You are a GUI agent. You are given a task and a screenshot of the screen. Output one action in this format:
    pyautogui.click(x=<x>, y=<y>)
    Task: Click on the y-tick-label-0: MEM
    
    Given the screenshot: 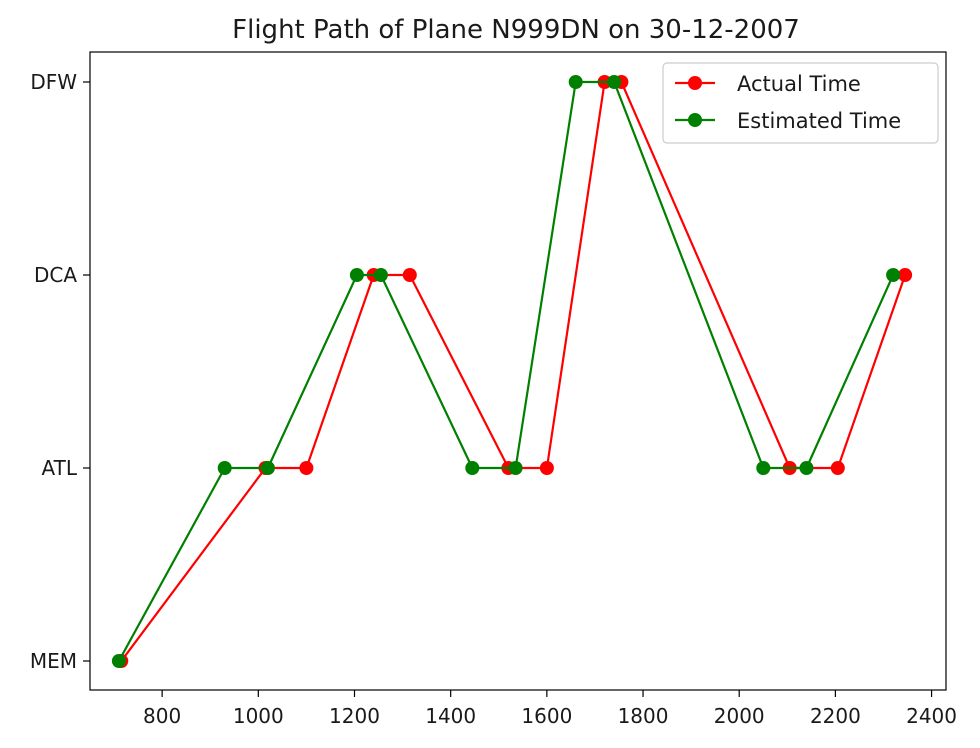 What is the action you would take?
    pyautogui.click(x=53, y=661)
    